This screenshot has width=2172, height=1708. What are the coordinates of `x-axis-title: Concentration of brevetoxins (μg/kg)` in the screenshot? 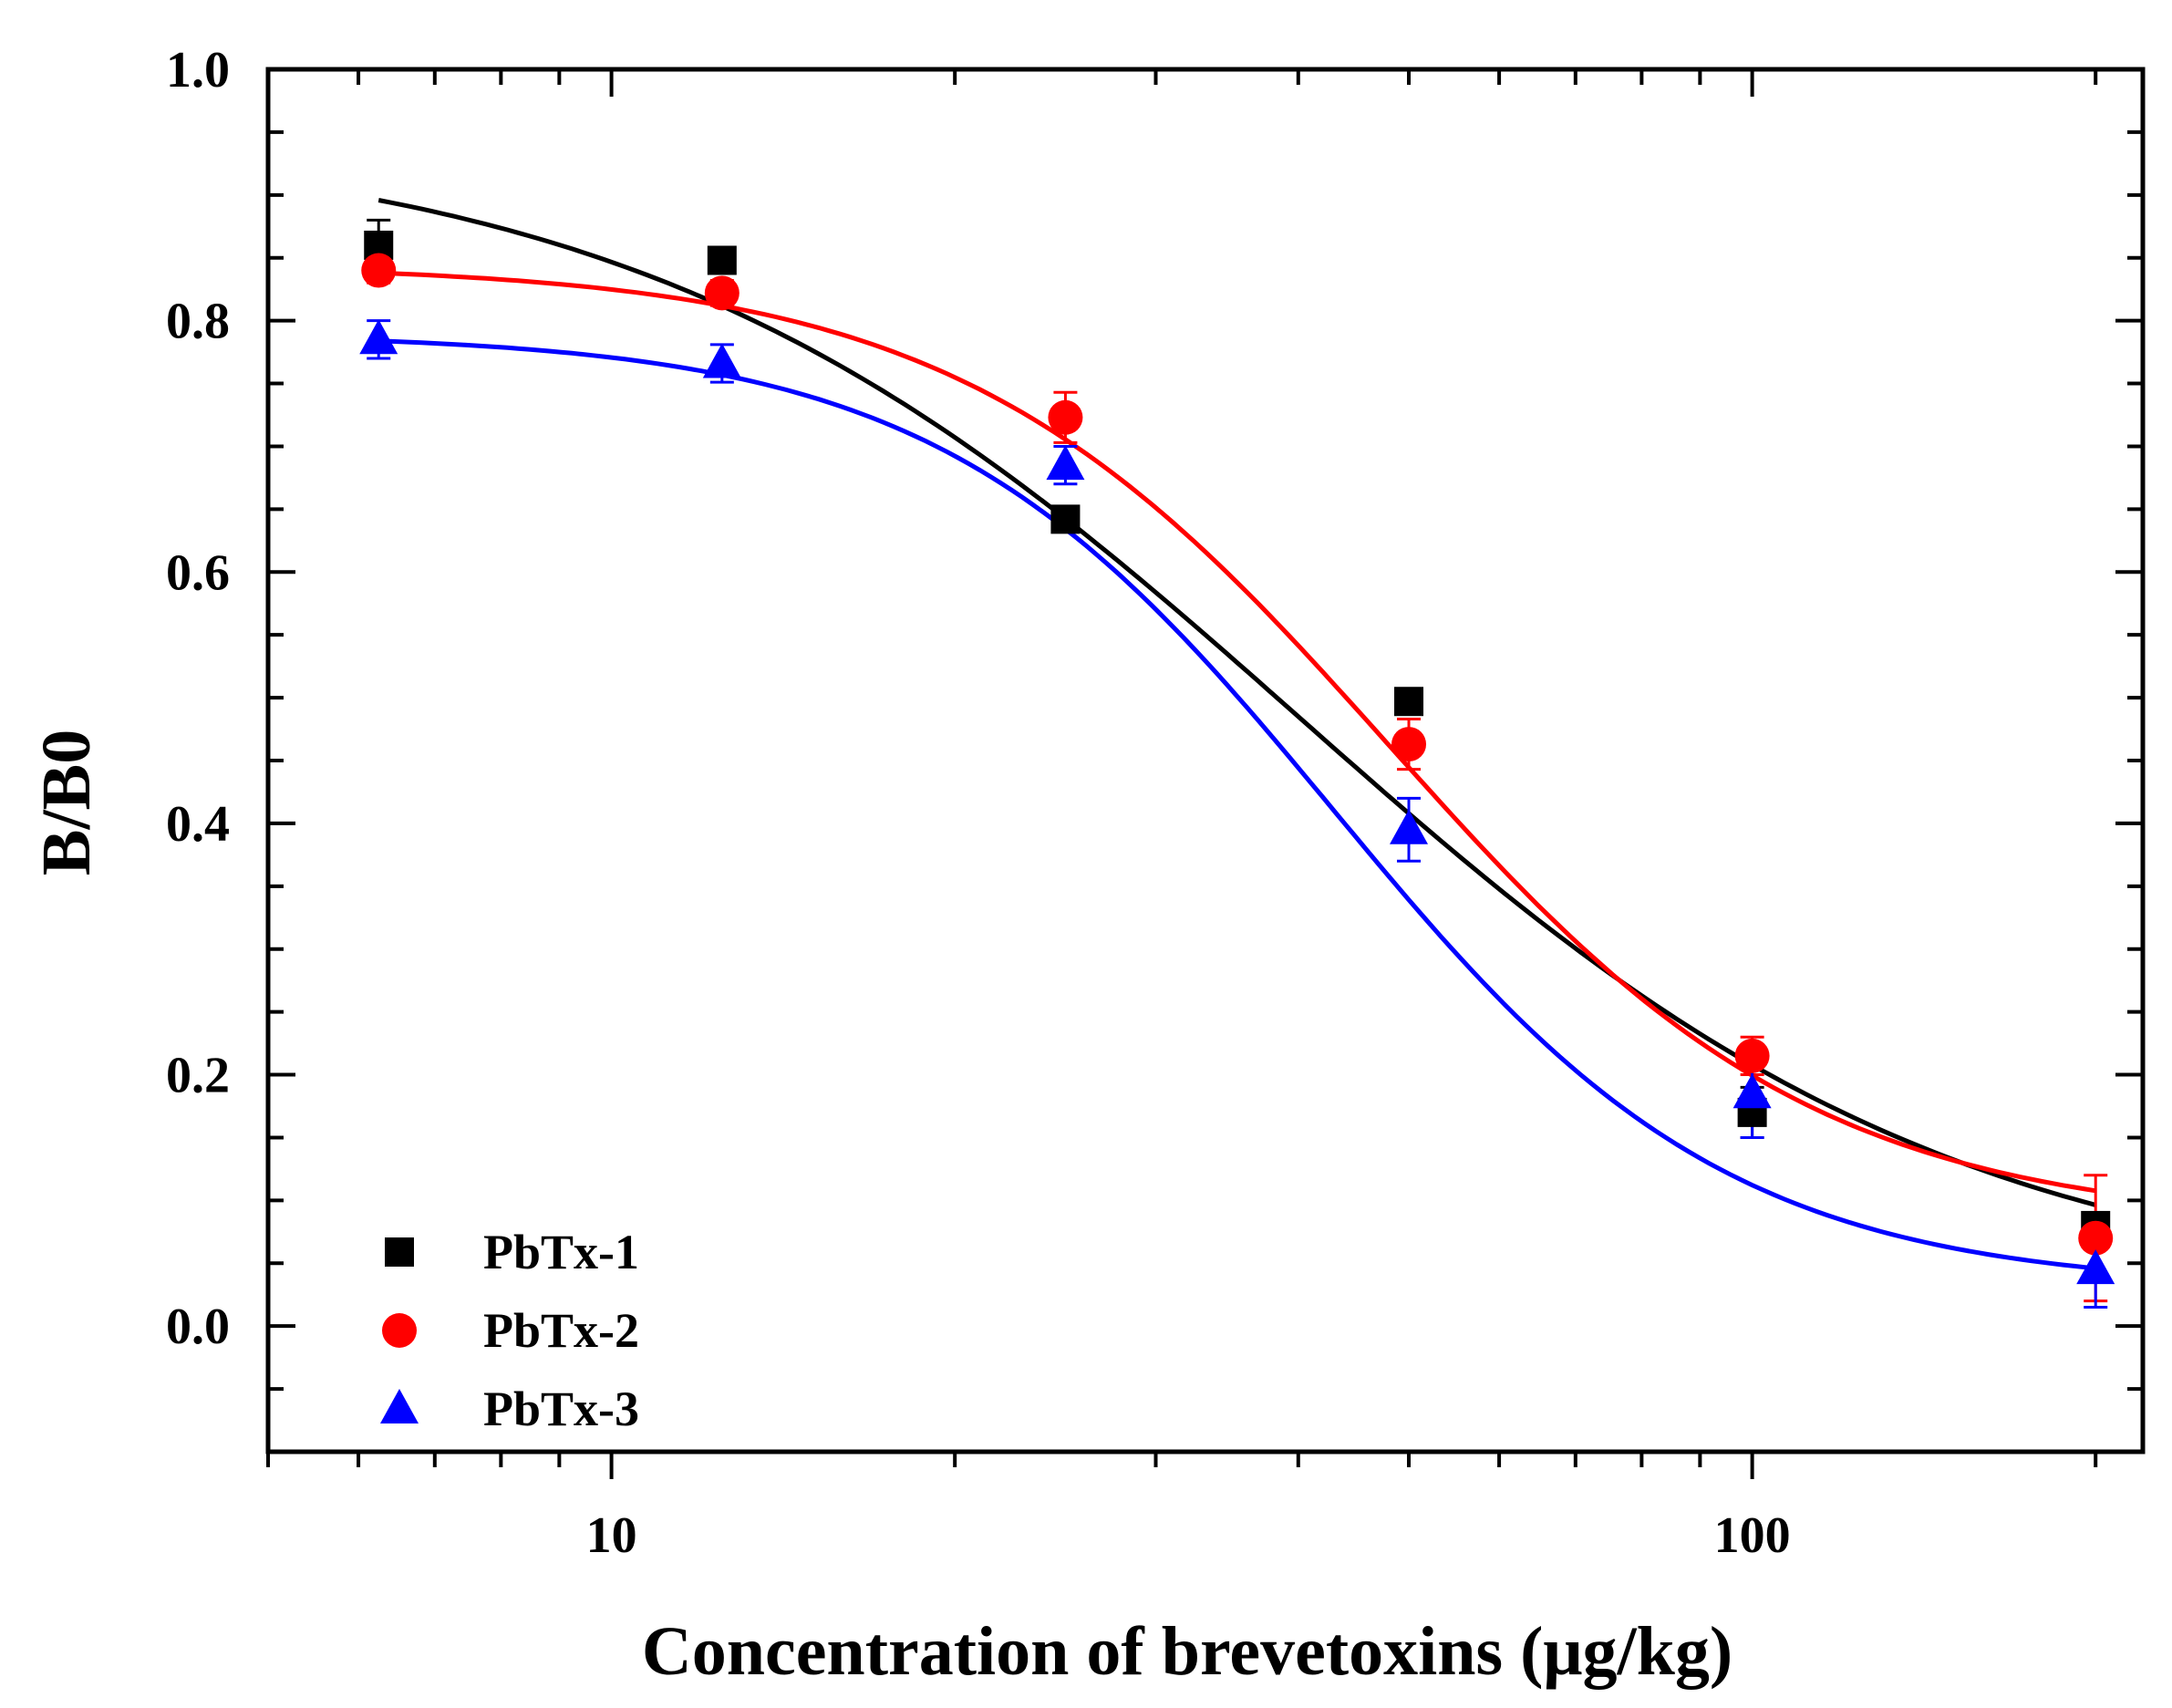 It's located at (1187, 1651).